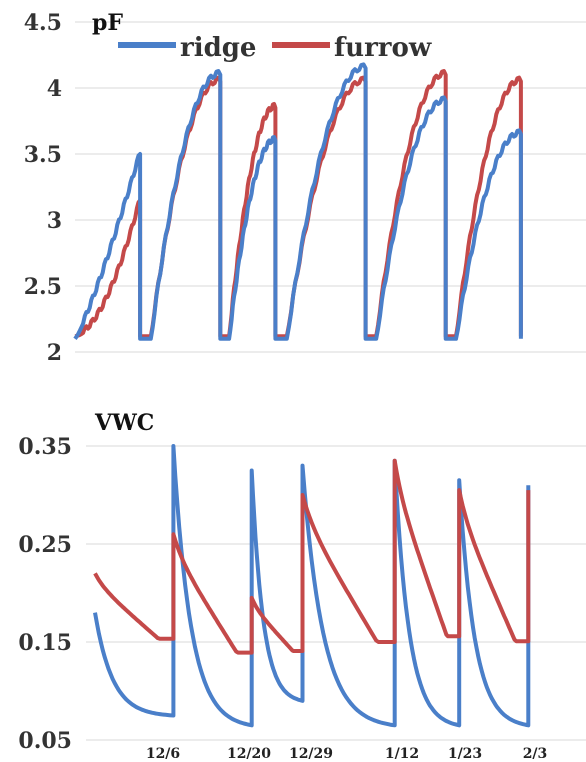  I want to click on pf-y-tick-label: 2.5, so click(43, 287).